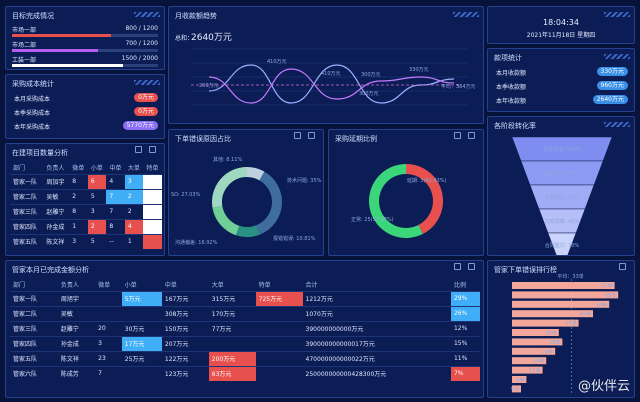 The width and height of the screenshot is (640, 402). What do you see at coordinates (264, 286) in the screenshot?
I see `monthly-header-cell: 特单` at bounding box center [264, 286].